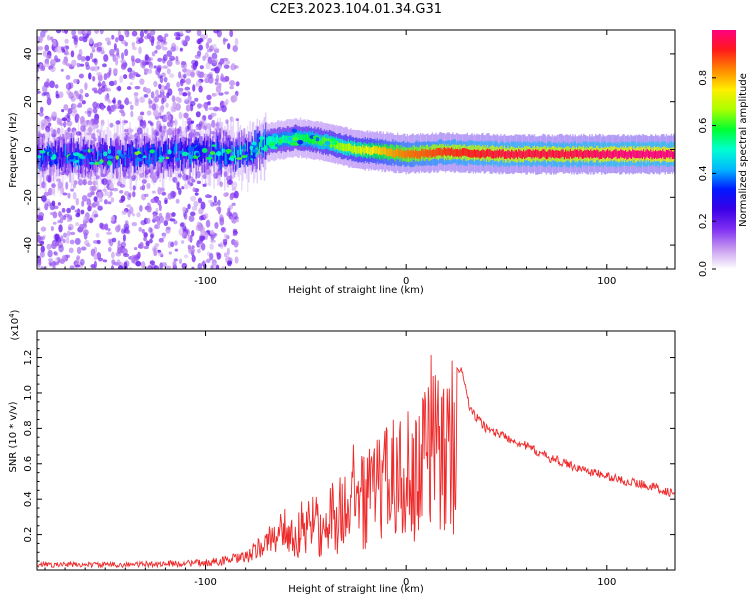 This screenshot has width=750, height=600. I want to click on spectrogram-ytick-label: -20, so click(28, 197).